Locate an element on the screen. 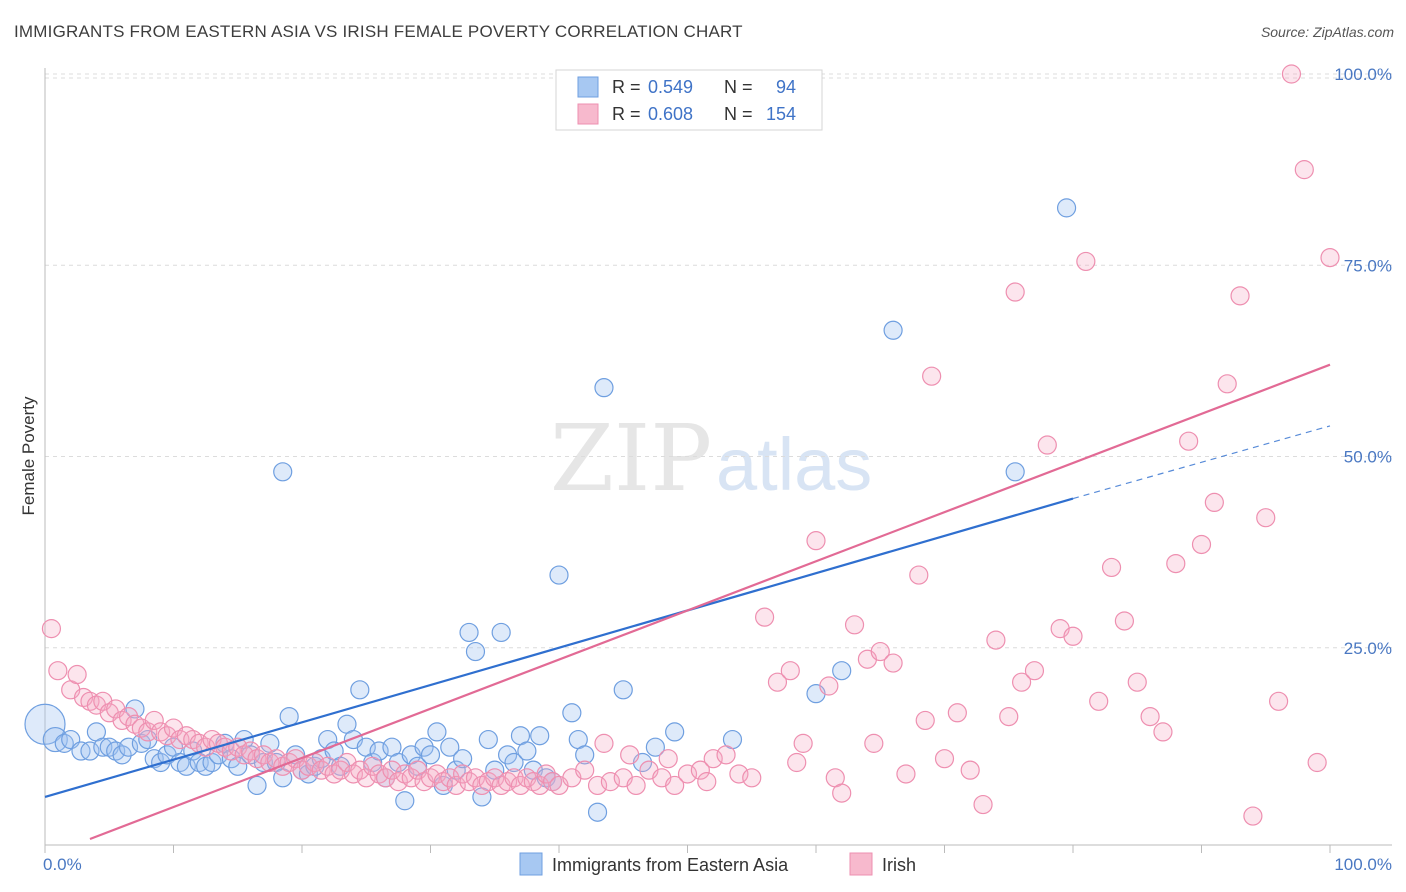 This screenshot has width=1406, height=892. legend-n-value: 154 is located at coordinates (781, 114).